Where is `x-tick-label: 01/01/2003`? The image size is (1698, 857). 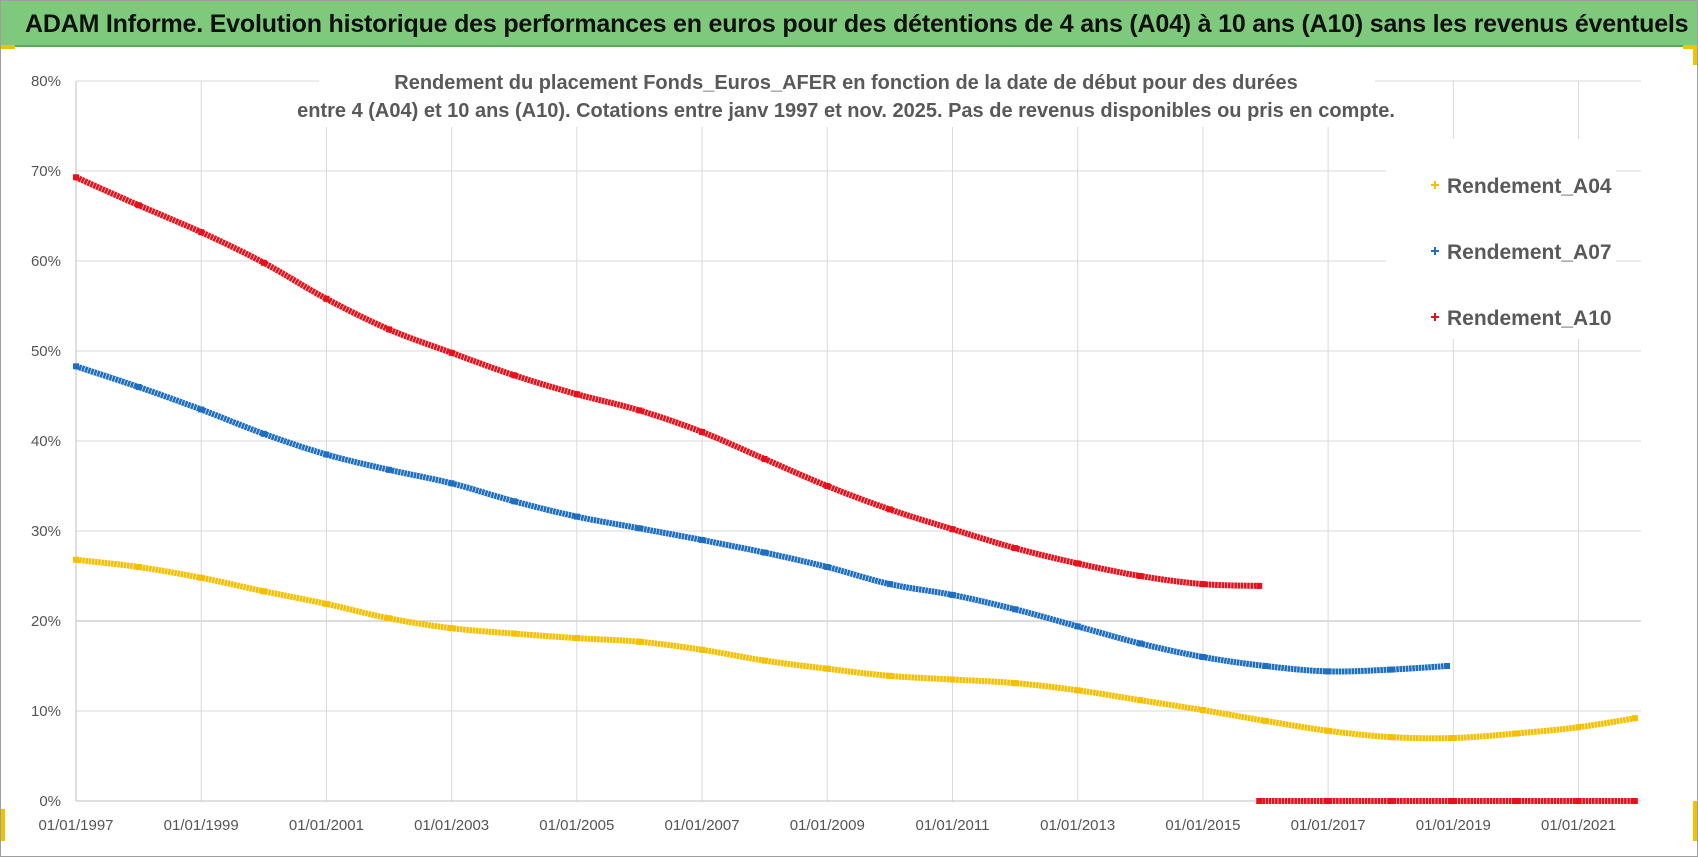
x-tick-label: 01/01/2003 is located at coordinates (451, 825).